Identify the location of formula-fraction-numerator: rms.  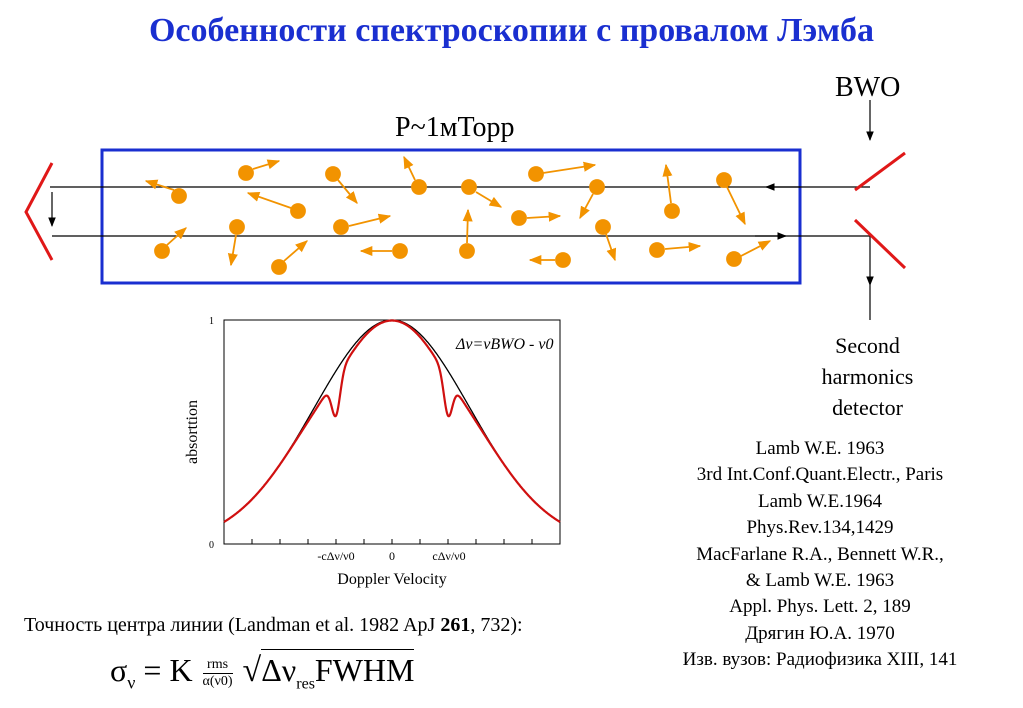
(217, 666).